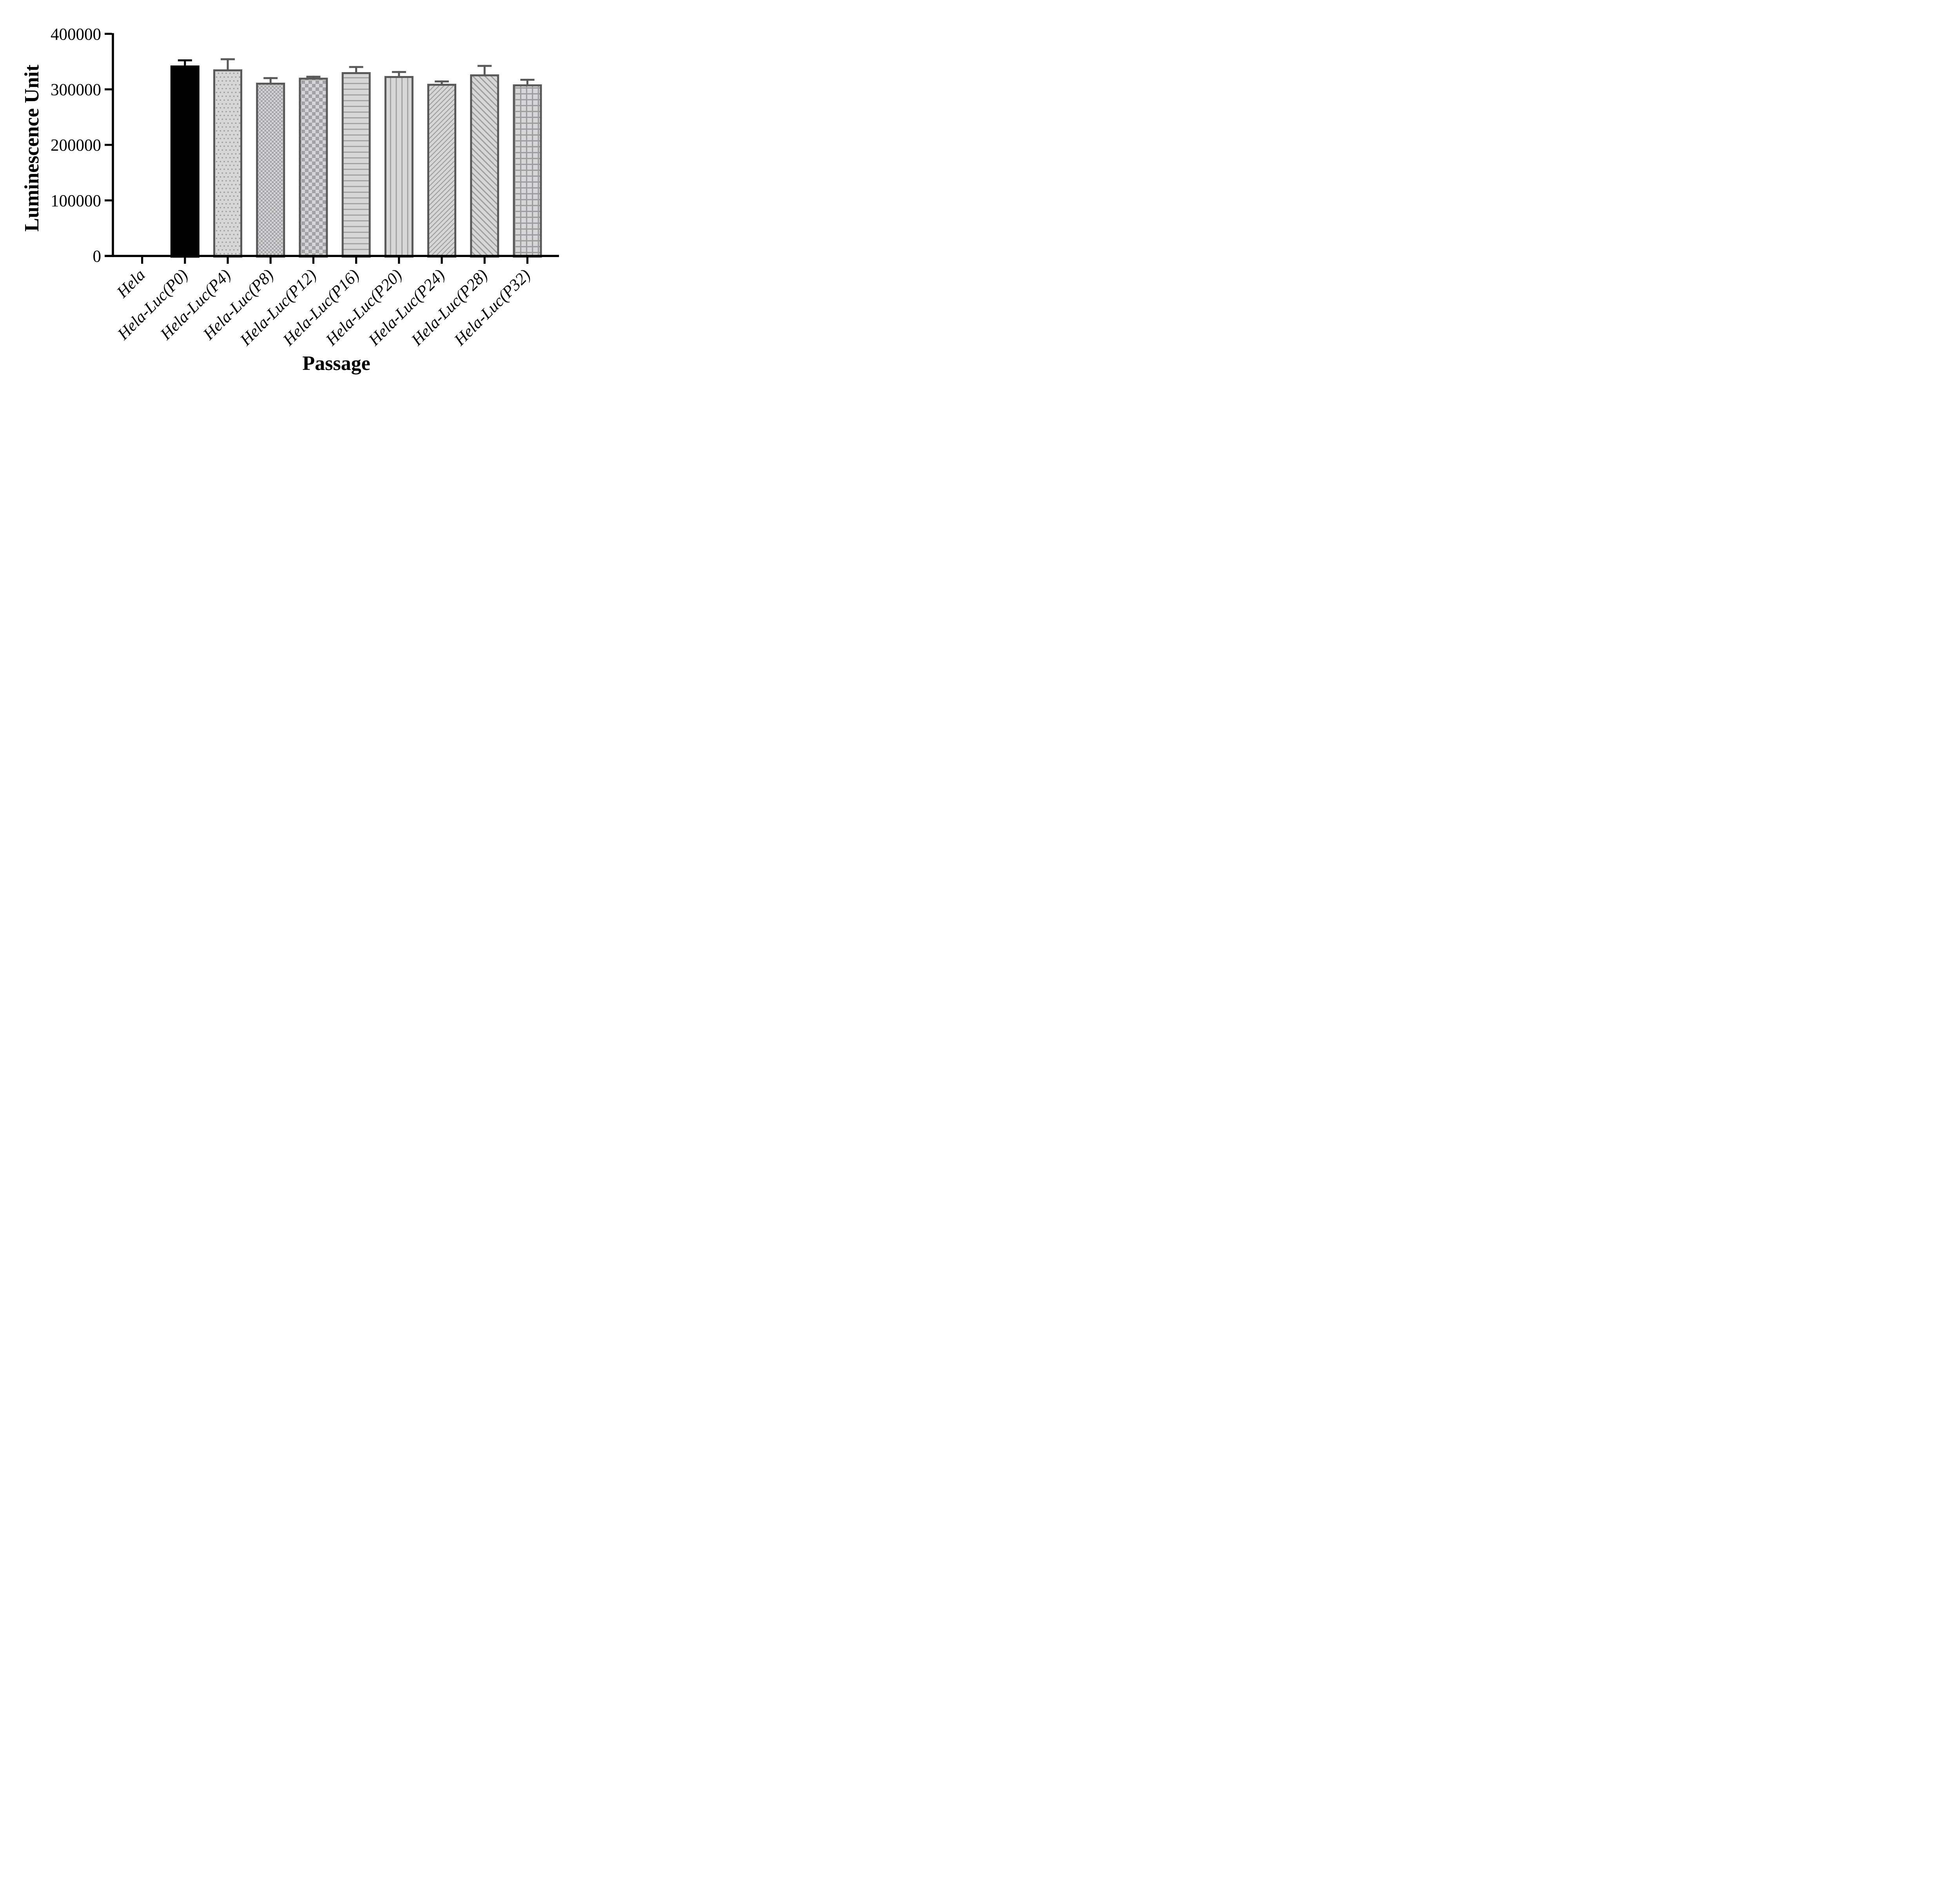 This screenshot has width=1960, height=1889. What do you see at coordinates (492, 308) in the screenshot?
I see `x-category-label: Hela-Luc(P32)` at bounding box center [492, 308].